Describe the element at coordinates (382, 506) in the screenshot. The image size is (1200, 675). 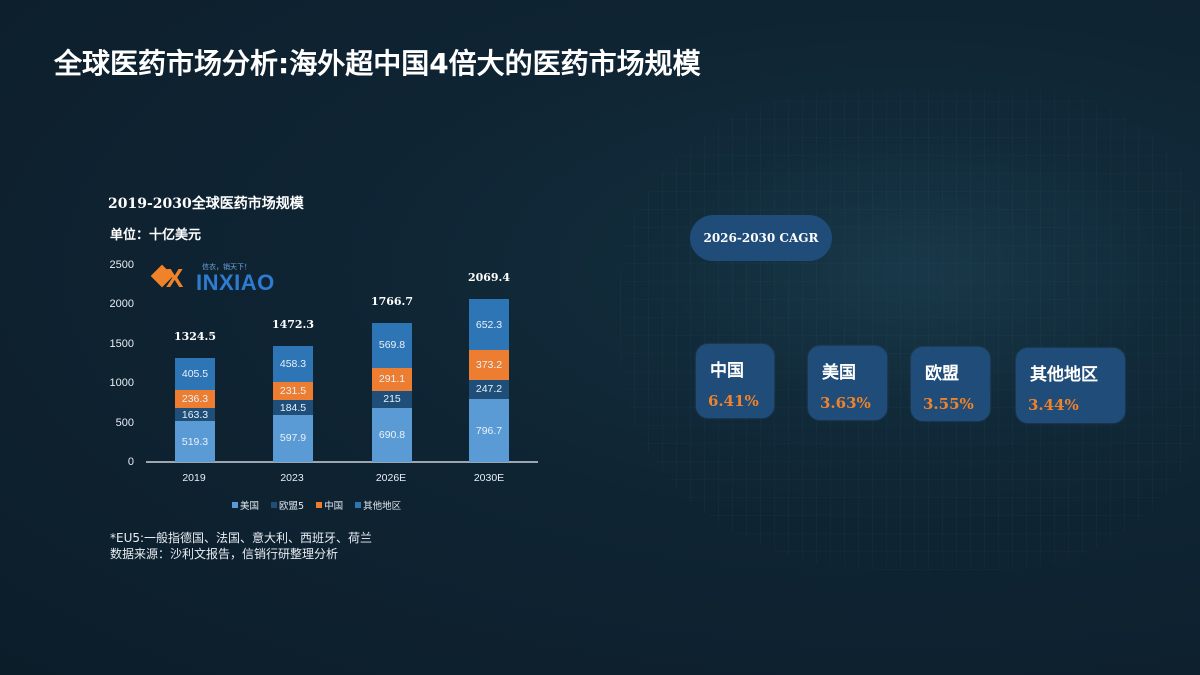
I see `legend-label: 其他地区` at that location.